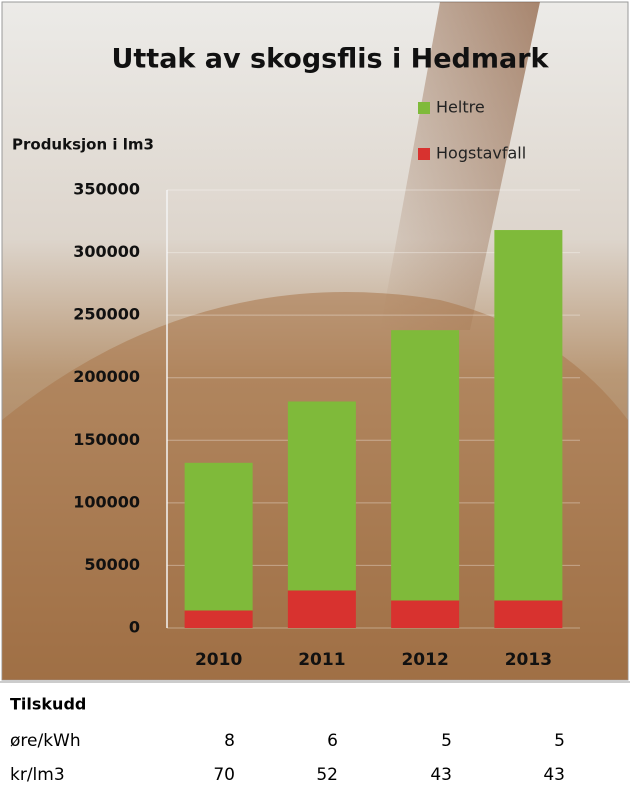 Image resolution: width=630 pixels, height=791 pixels. I want to click on legend-label: Hogstavfall, so click(481, 153).